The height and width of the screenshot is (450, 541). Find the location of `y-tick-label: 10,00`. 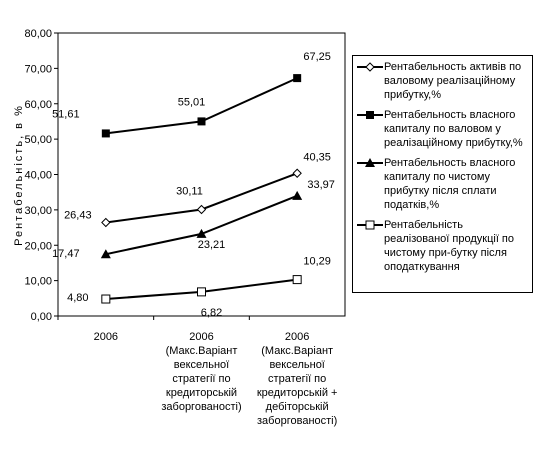

y-tick-label: 10,00 is located at coordinates (38, 282).